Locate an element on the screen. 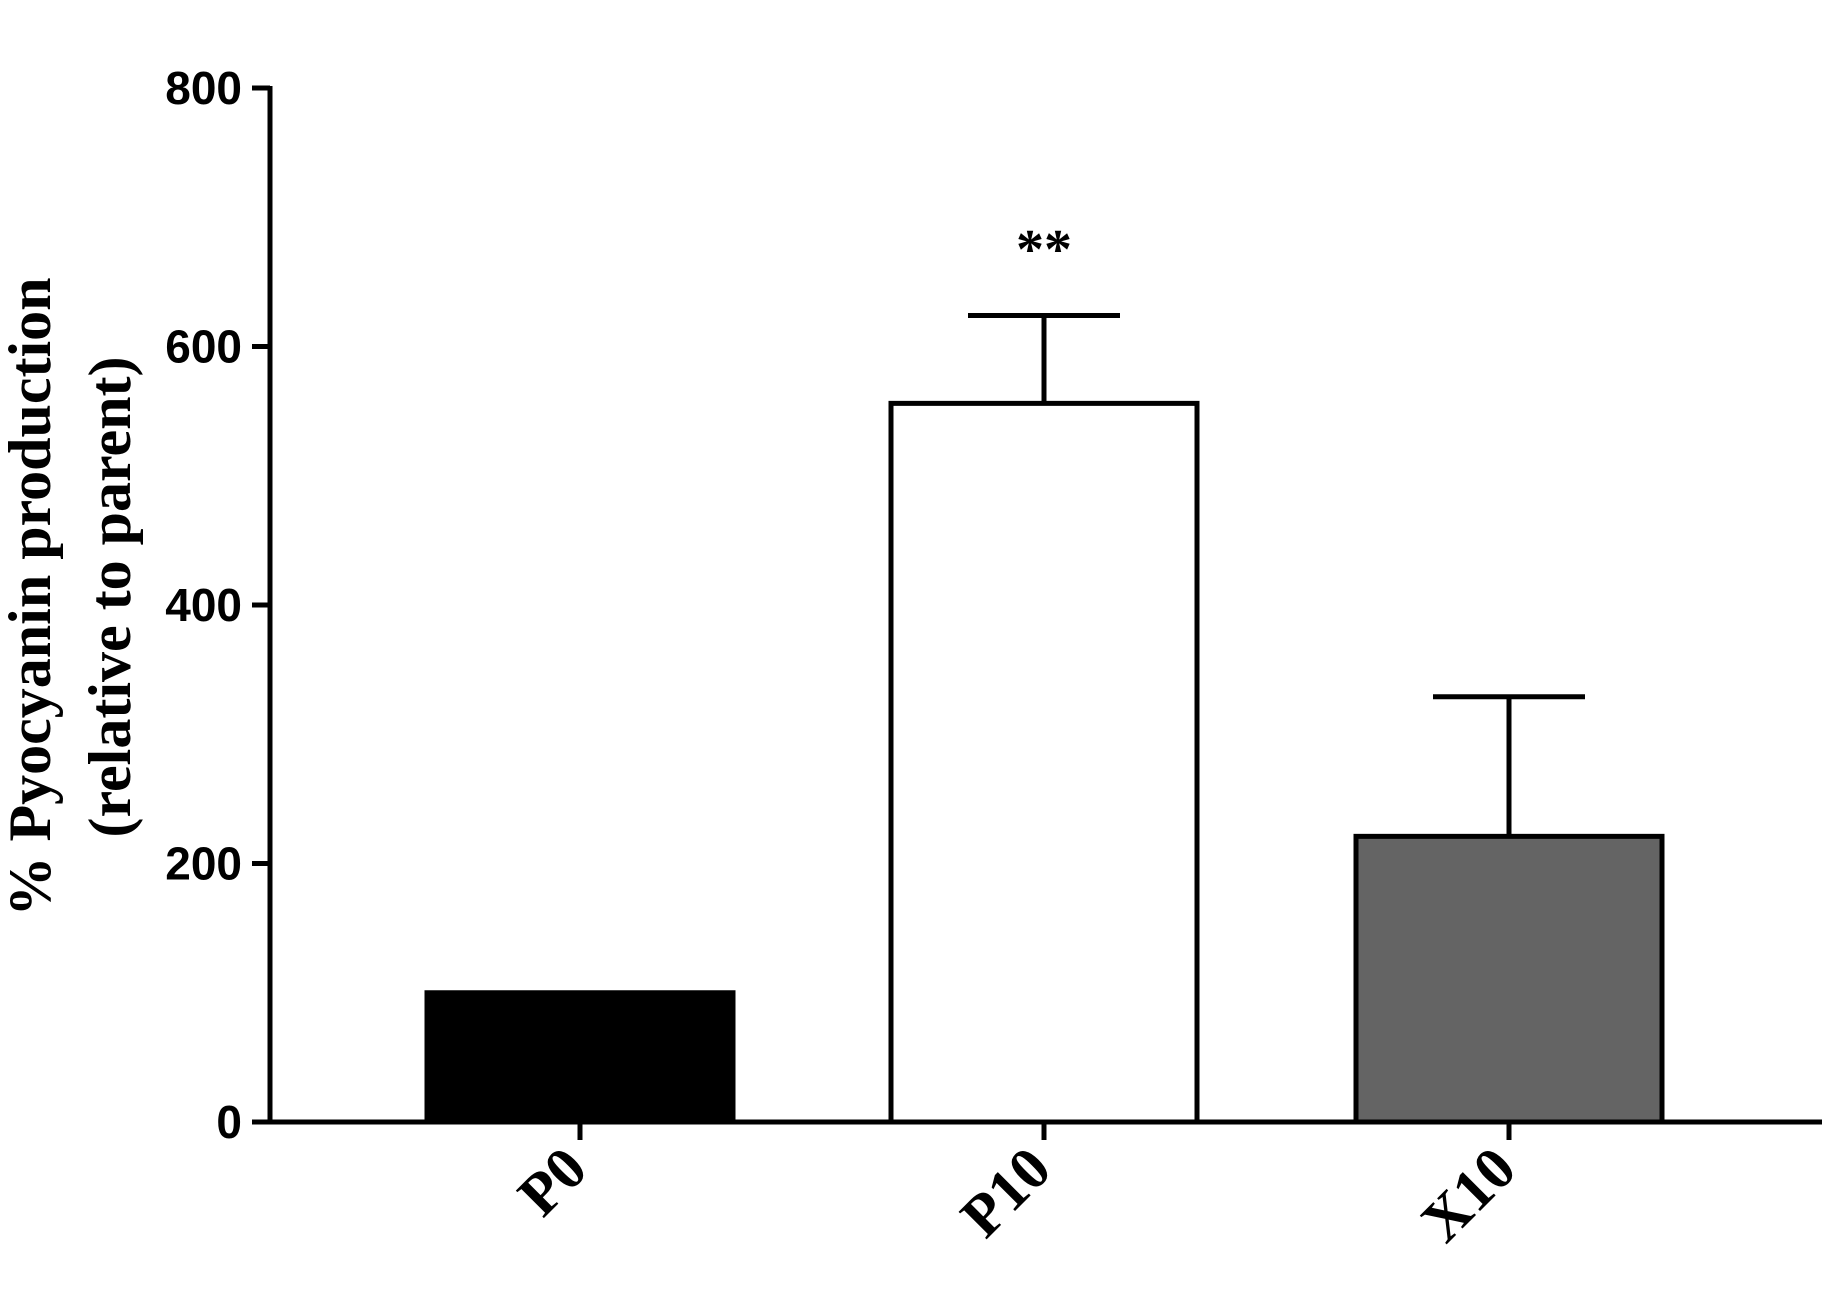  y-tick-label: 0 is located at coordinates (229, 1122).